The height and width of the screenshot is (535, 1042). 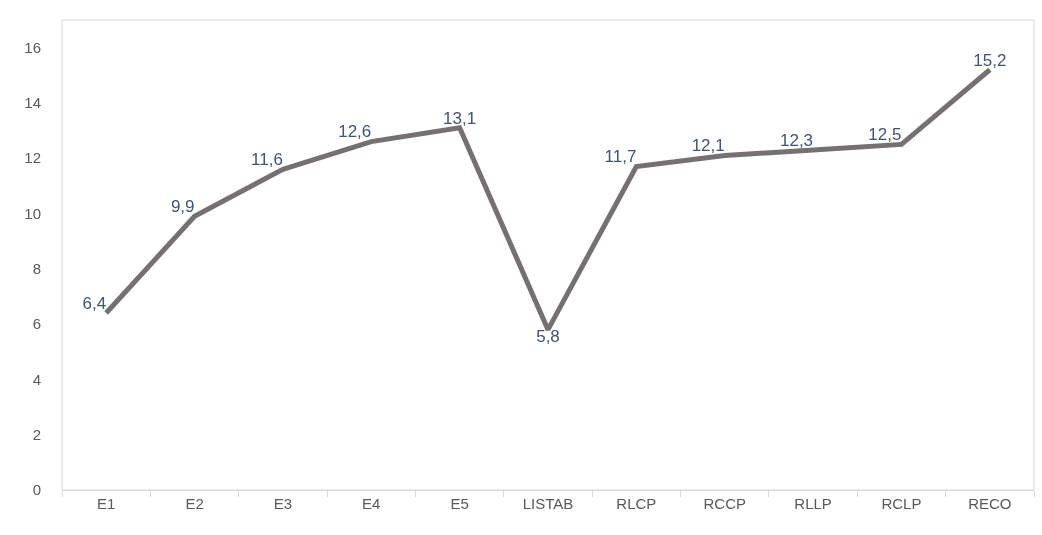 I want to click on x-tick-label: E5, so click(x=459, y=503).